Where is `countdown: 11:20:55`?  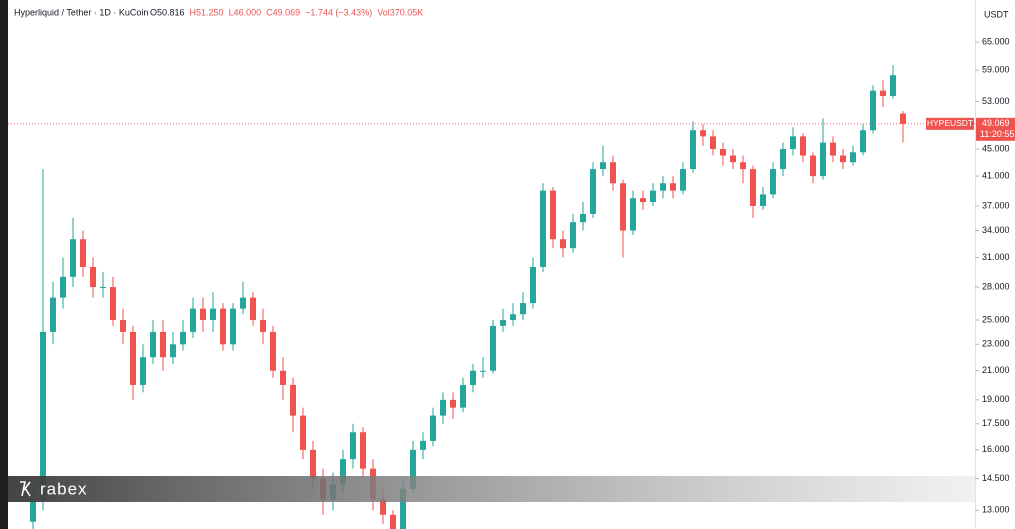 countdown: 11:20:55 is located at coordinates (997, 134).